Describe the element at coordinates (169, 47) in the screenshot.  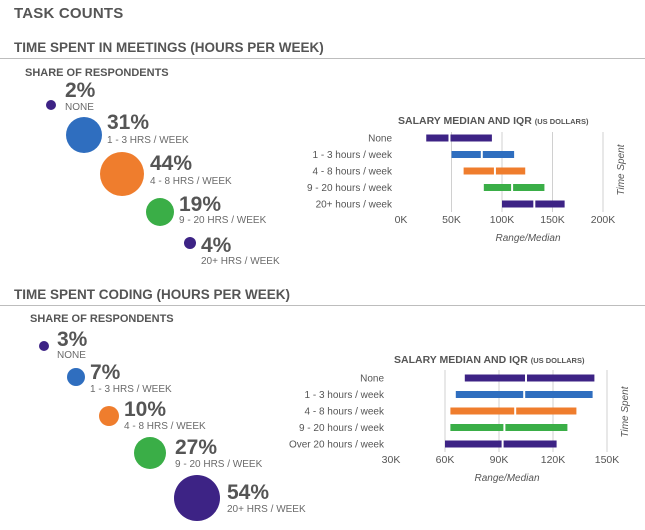
I see `meetings-section-title: TIME SPENT IN MEETINGS (HOURS PER WEEK)` at that location.